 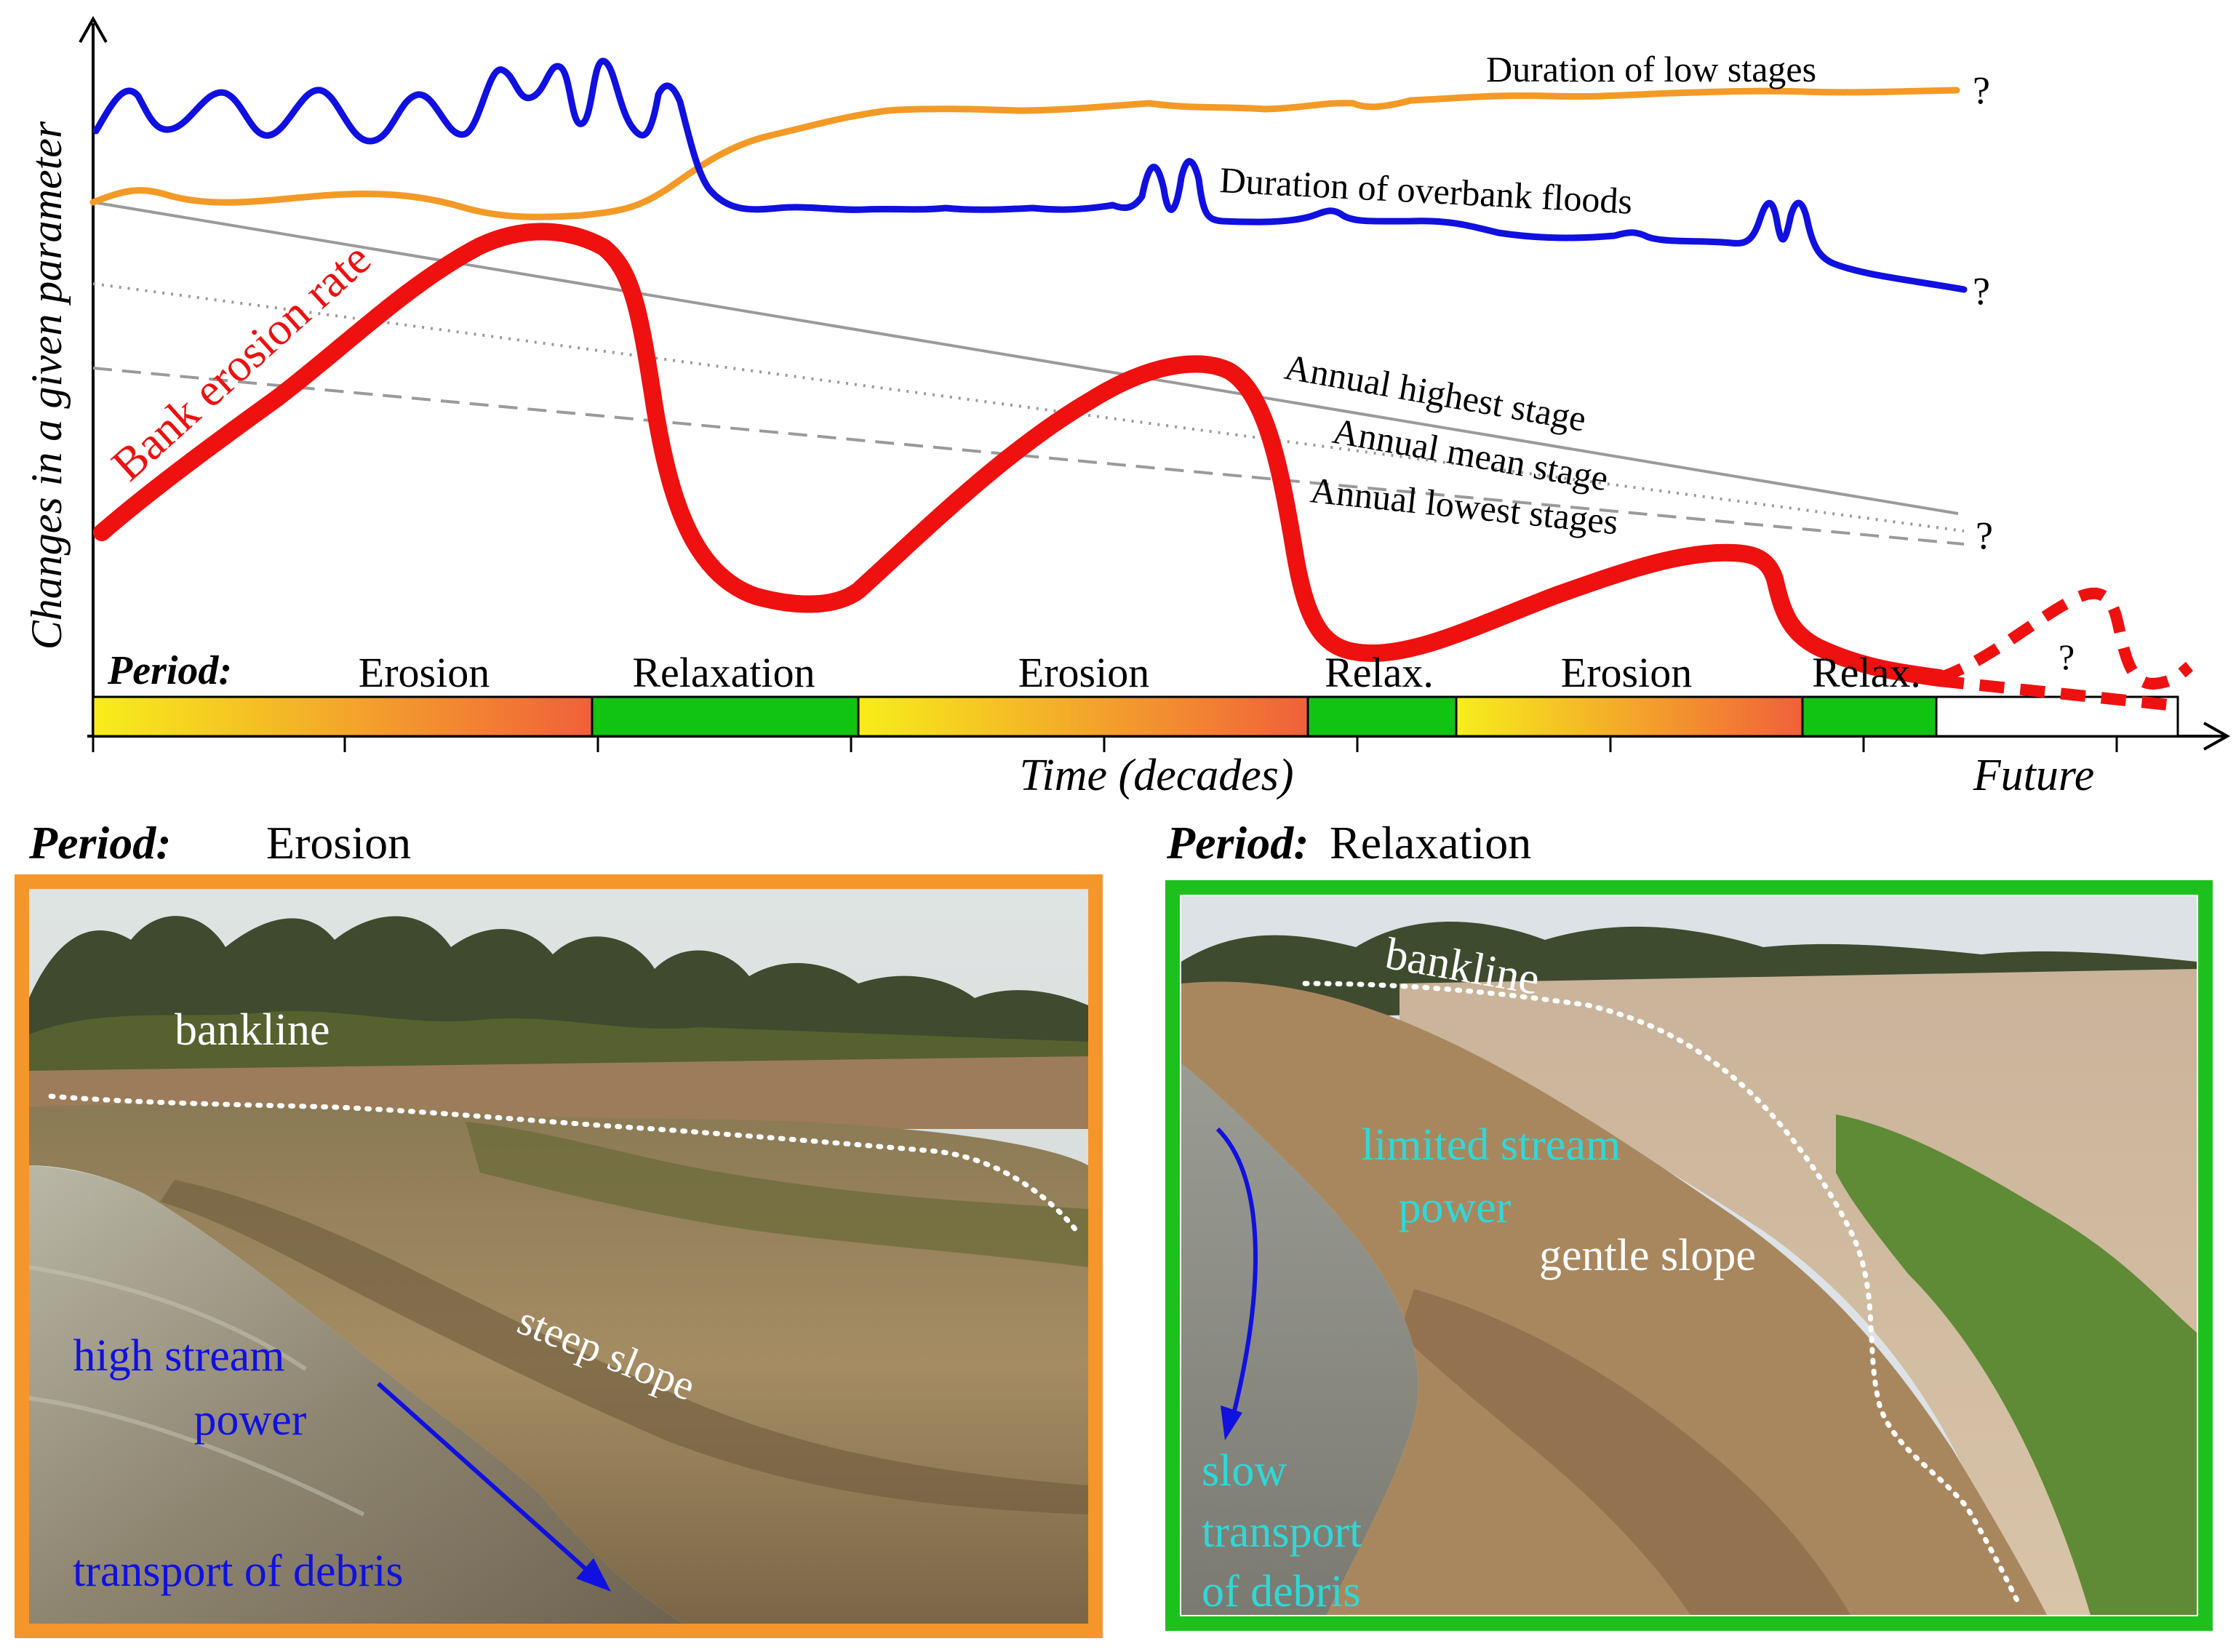 What do you see at coordinates (238, 1571) in the screenshot?
I see `erosion-transport-label: transport of debris` at bounding box center [238, 1571].